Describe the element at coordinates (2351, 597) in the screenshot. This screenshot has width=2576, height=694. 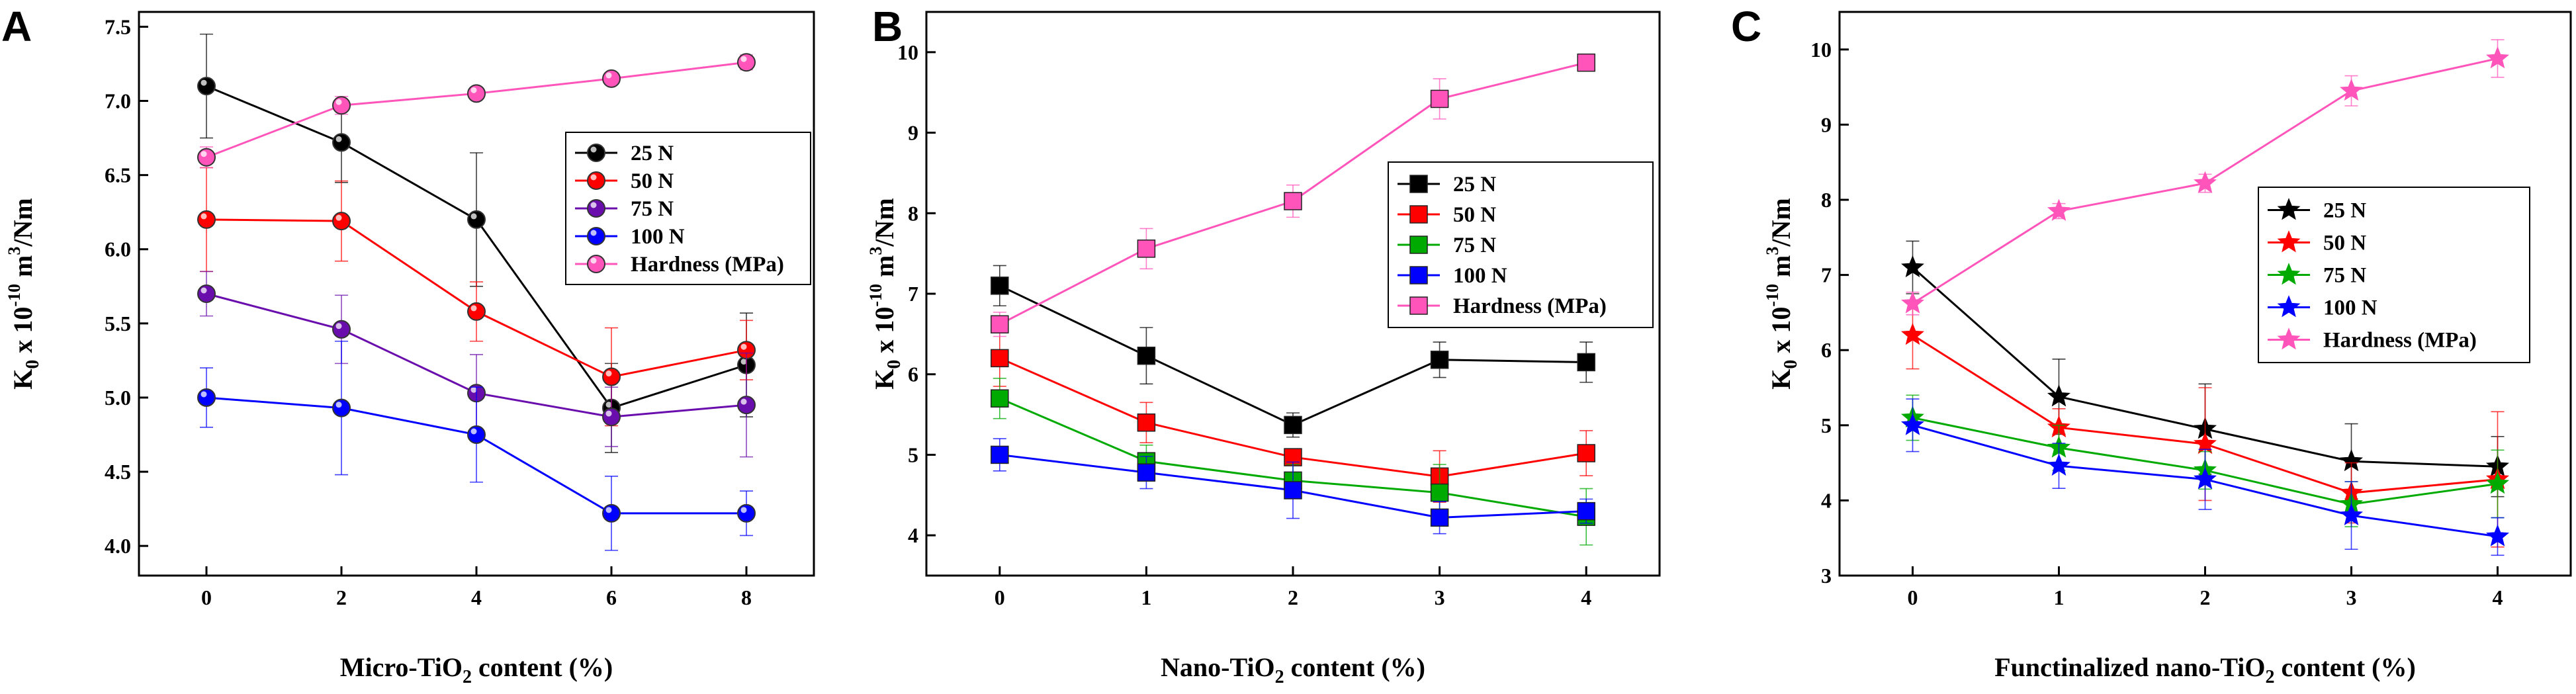
I see `x-tick-label: 3` at that location.